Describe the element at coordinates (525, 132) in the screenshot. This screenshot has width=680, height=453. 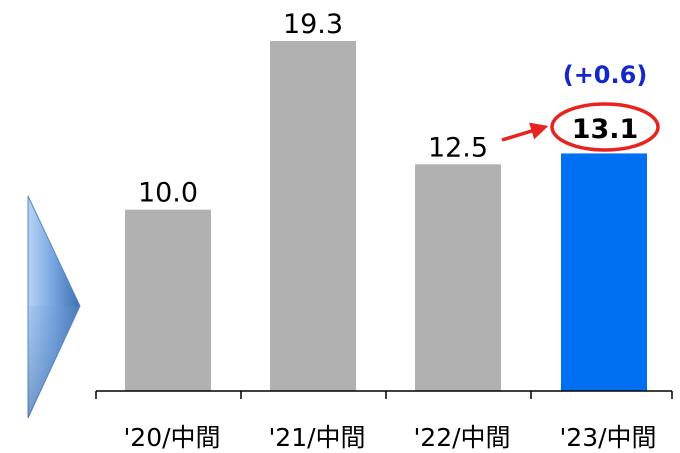
I see `arrow-icon` at that location.